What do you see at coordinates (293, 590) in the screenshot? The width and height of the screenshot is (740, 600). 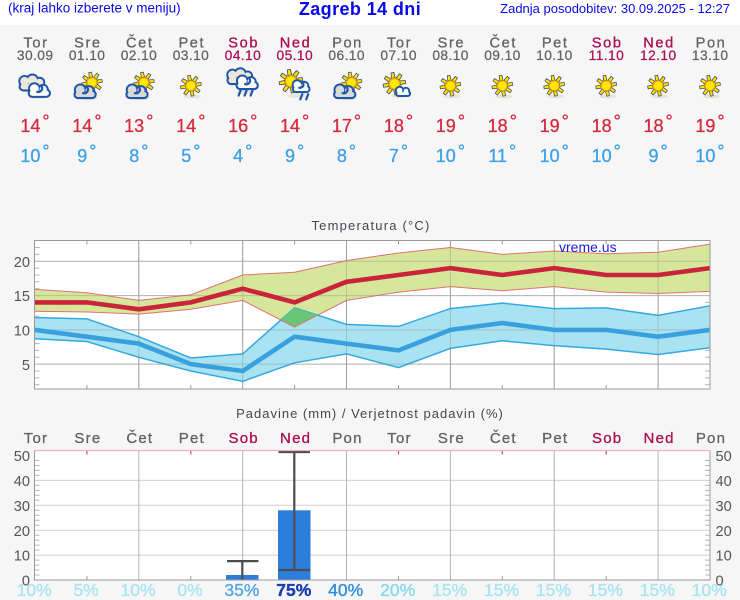 I see `svg-text: 75%` at bounding box center [293, 590].